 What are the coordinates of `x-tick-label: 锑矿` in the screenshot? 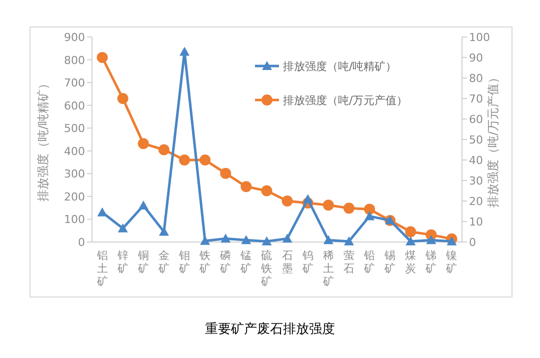 It's located at (430, 262).